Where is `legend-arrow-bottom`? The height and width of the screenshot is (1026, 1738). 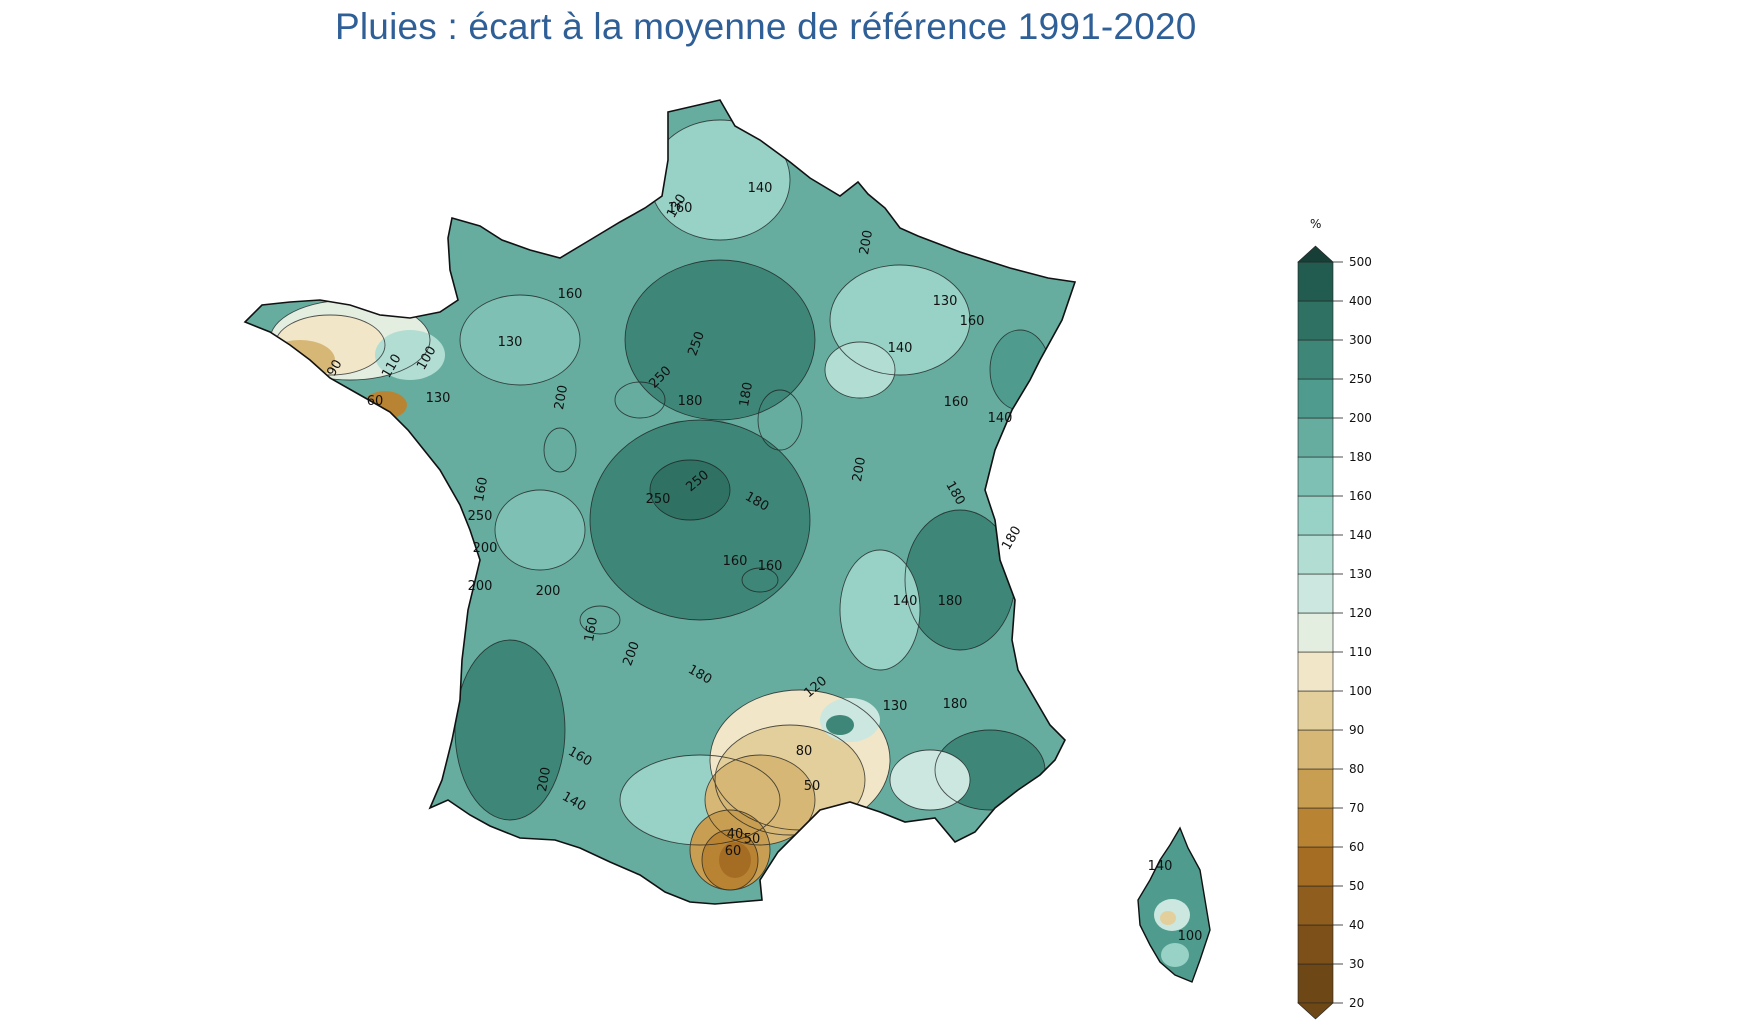
legend-arrow-bottom is located at coordinates (1315, 1011).